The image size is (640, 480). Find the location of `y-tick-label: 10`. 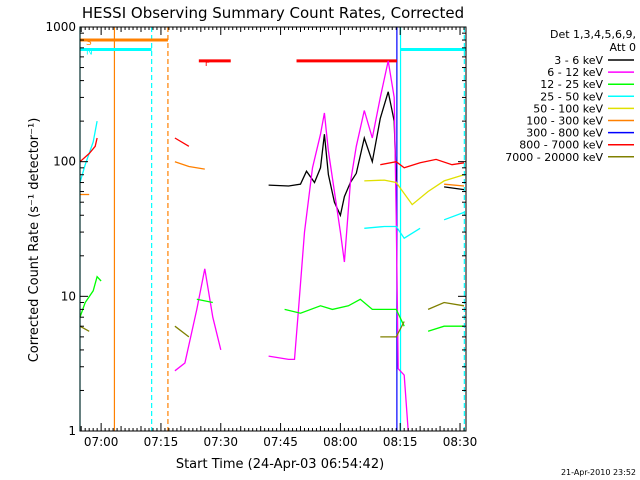

y-tick-label: 10 is located at coordinates (68, 296).